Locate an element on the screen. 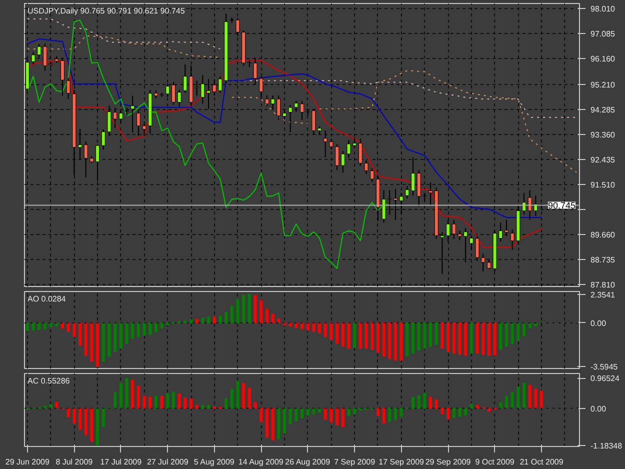 Image resolution: width=625 pixels, height=469 pixels. y-tick-label: 88.735 is located at coordinates (603, 260).